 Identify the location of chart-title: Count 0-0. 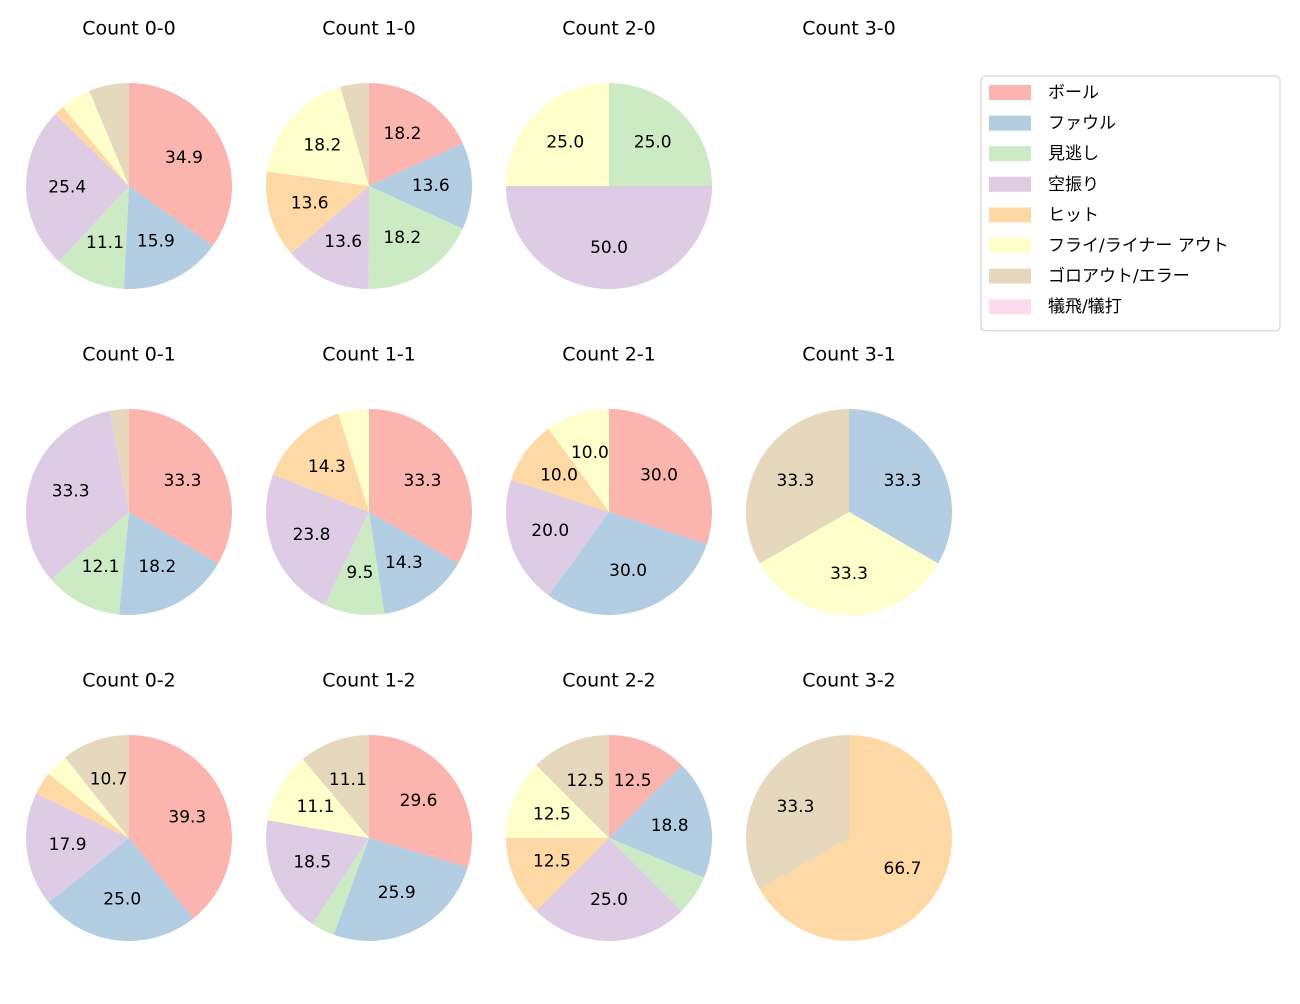
(129, 29).